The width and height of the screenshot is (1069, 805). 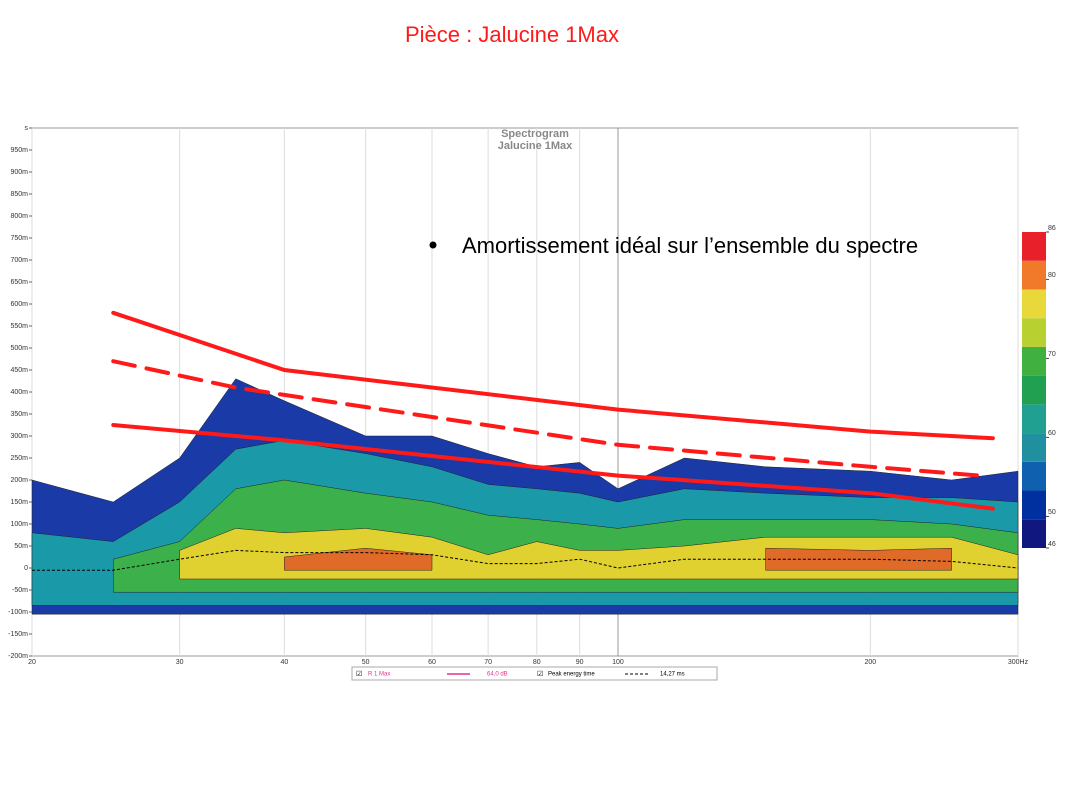 What do you see at coordinates (180, 662) in the screenshot?
I see `x-tick-label: 30` at bounding box center [180, 662].